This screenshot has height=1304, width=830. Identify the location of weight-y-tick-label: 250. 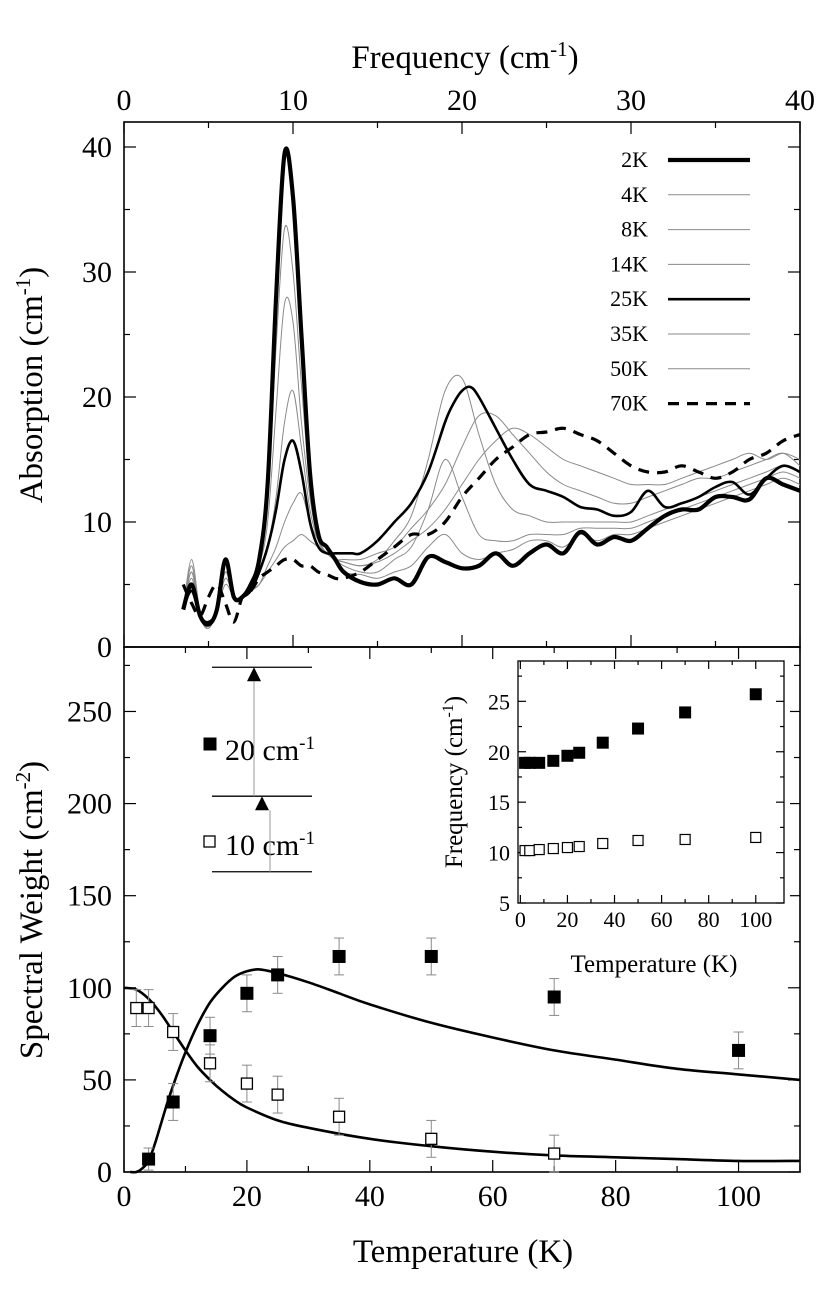
(89, 711).